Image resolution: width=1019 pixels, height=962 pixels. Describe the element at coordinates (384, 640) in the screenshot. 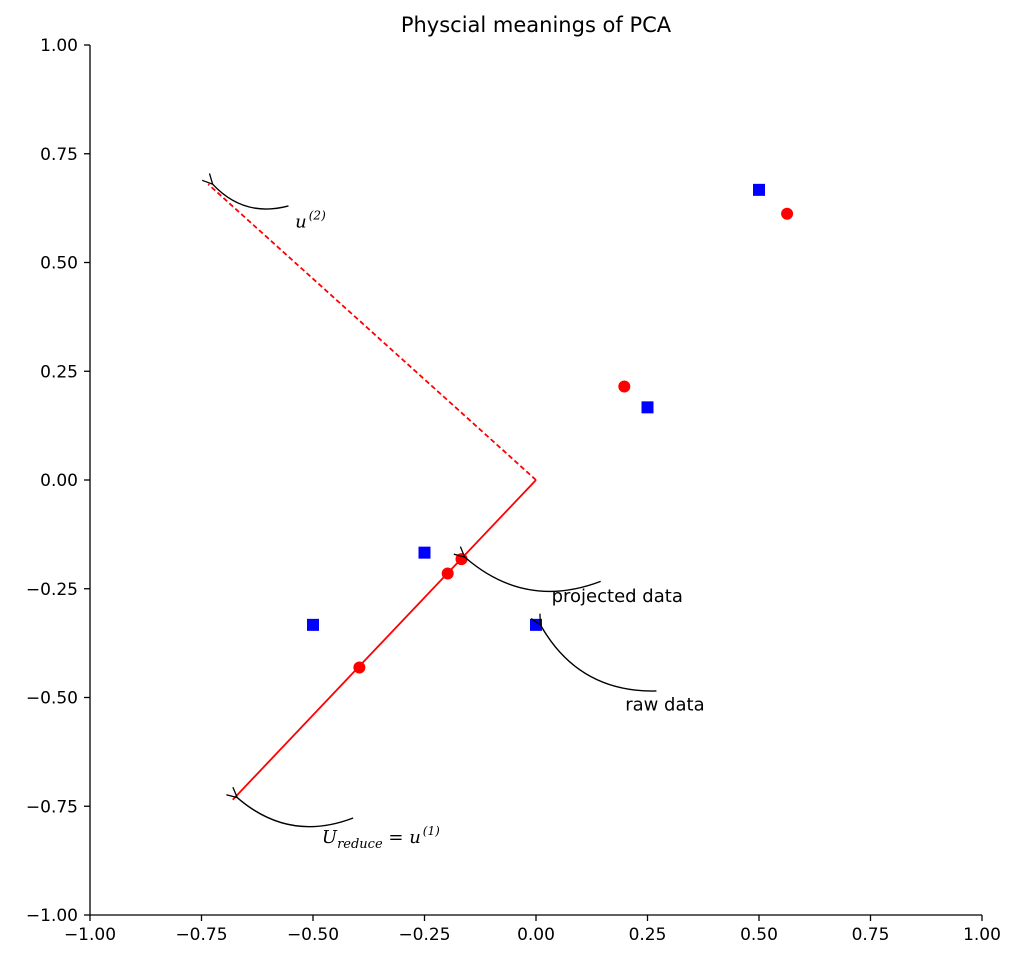

I see `vector-u1` at that location.